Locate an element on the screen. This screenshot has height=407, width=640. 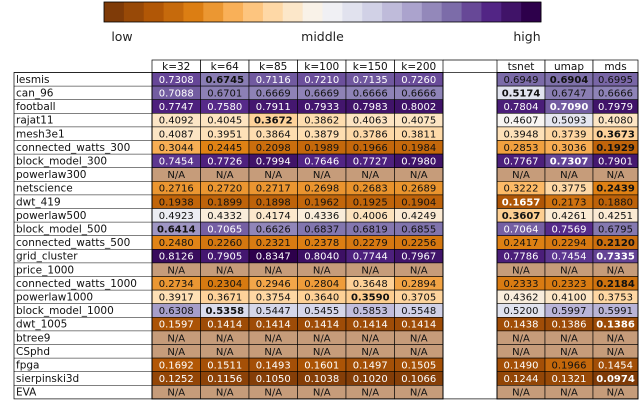
cell-value: 0.5455 is located at coordinates (321, 311).